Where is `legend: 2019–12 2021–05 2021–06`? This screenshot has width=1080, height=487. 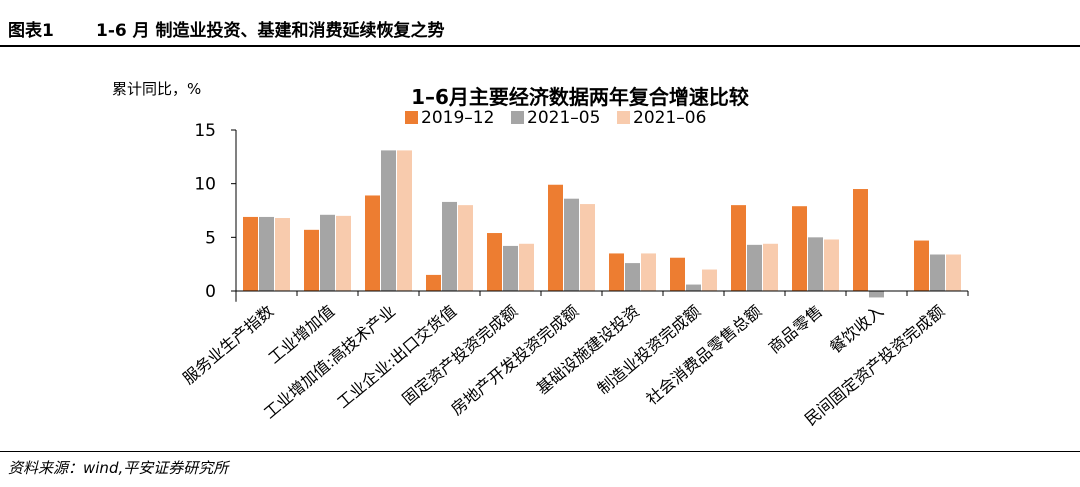 legend: 2019–12 2021–05 2021–06 is located at coordinates (555, 118).